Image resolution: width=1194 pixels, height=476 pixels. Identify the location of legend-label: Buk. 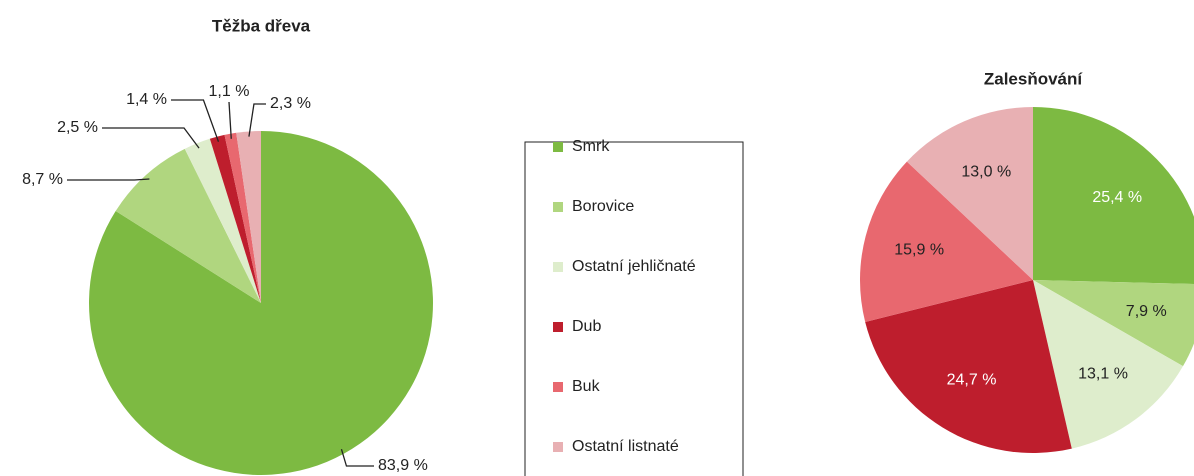
(586, 386).